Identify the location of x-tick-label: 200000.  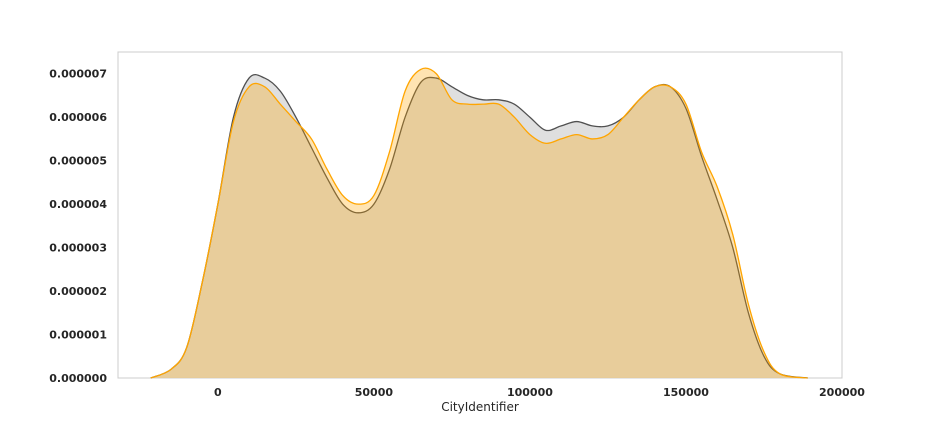
(842, 392).